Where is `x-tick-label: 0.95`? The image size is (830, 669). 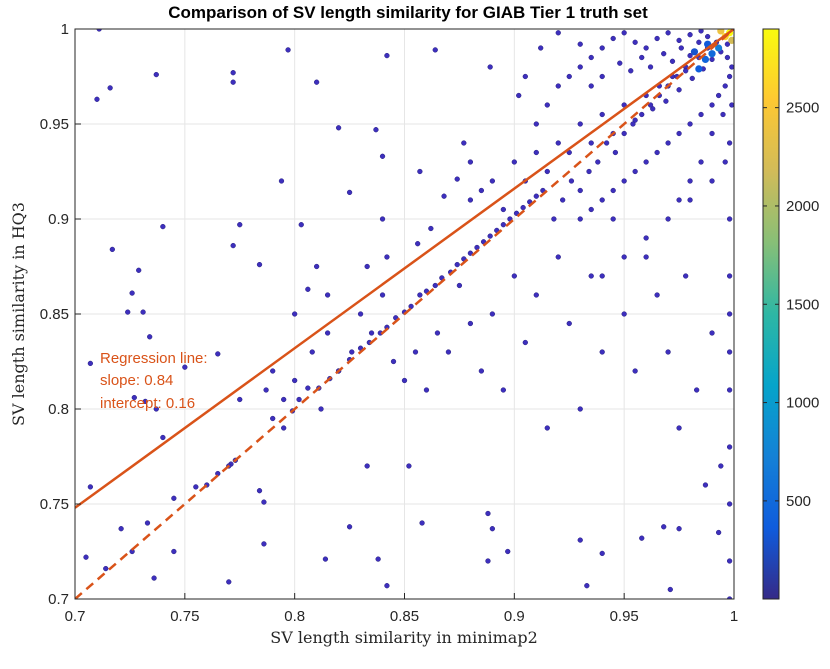
x-tick-label: 0.95 is located at coordinates (624, 616).